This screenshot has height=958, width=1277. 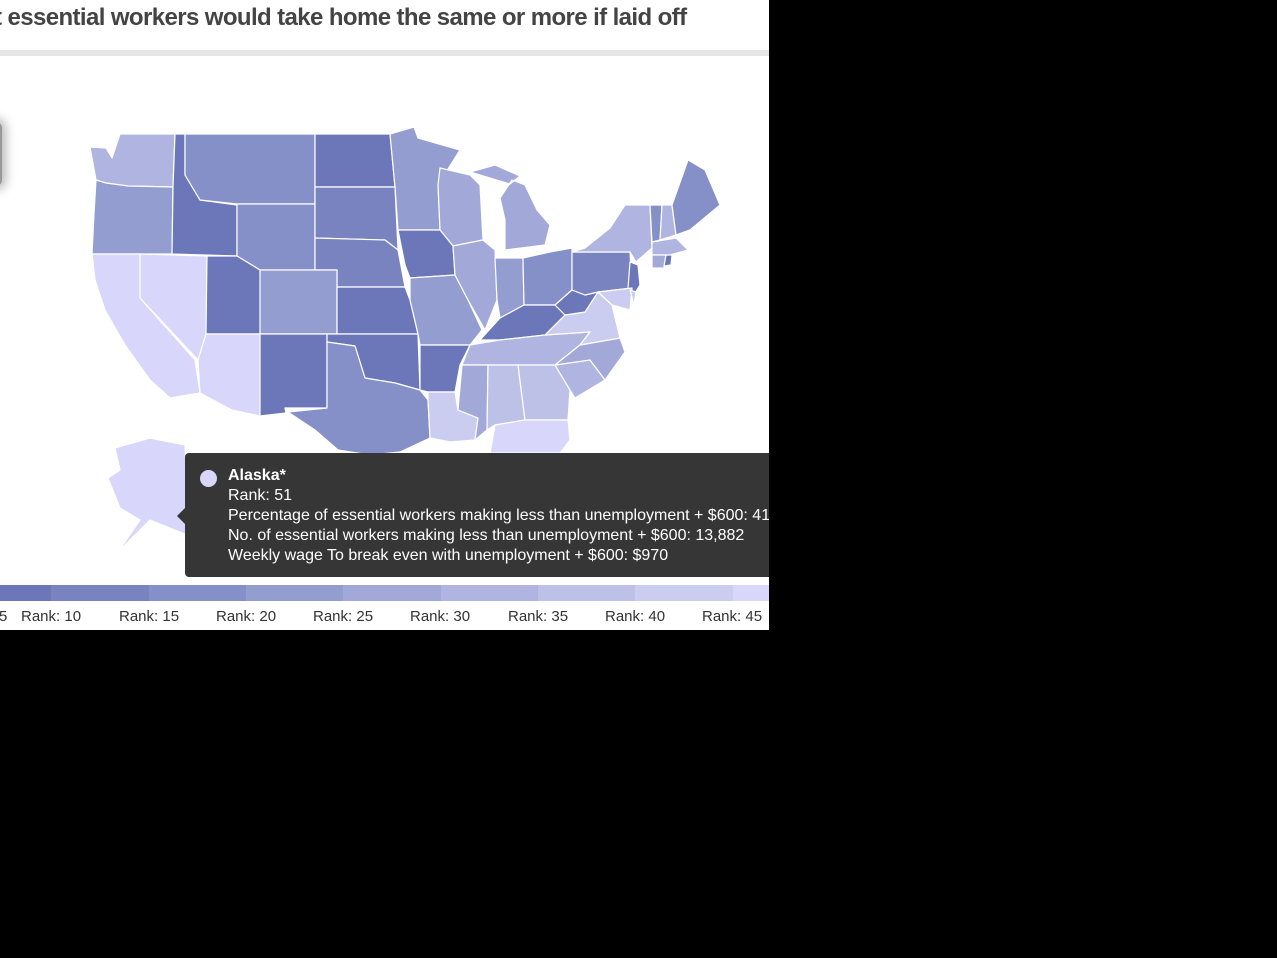 I want to click on legend-label: Rank: 45, so click(x=732, y=616).